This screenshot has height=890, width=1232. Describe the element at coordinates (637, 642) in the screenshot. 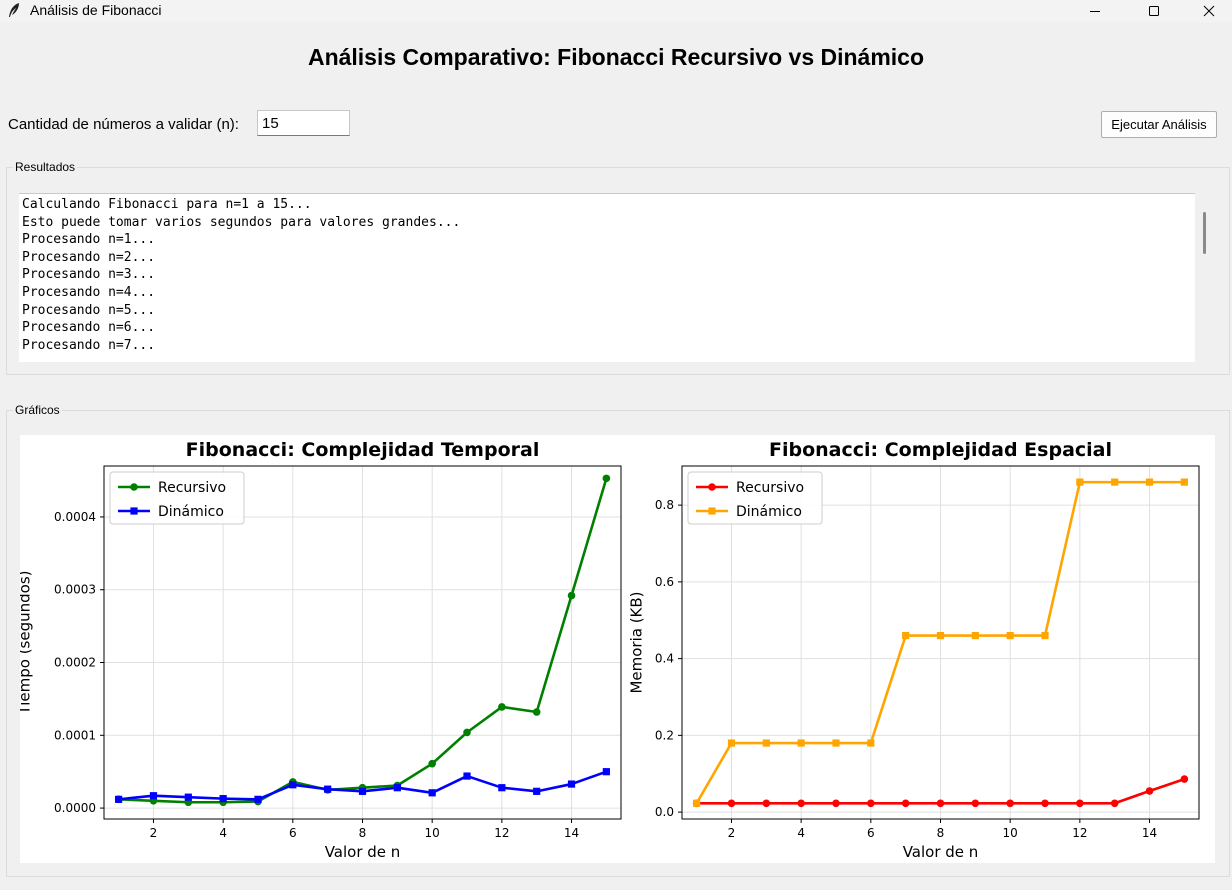

I see `y-axis-label: Memoria (KB)` at that location.